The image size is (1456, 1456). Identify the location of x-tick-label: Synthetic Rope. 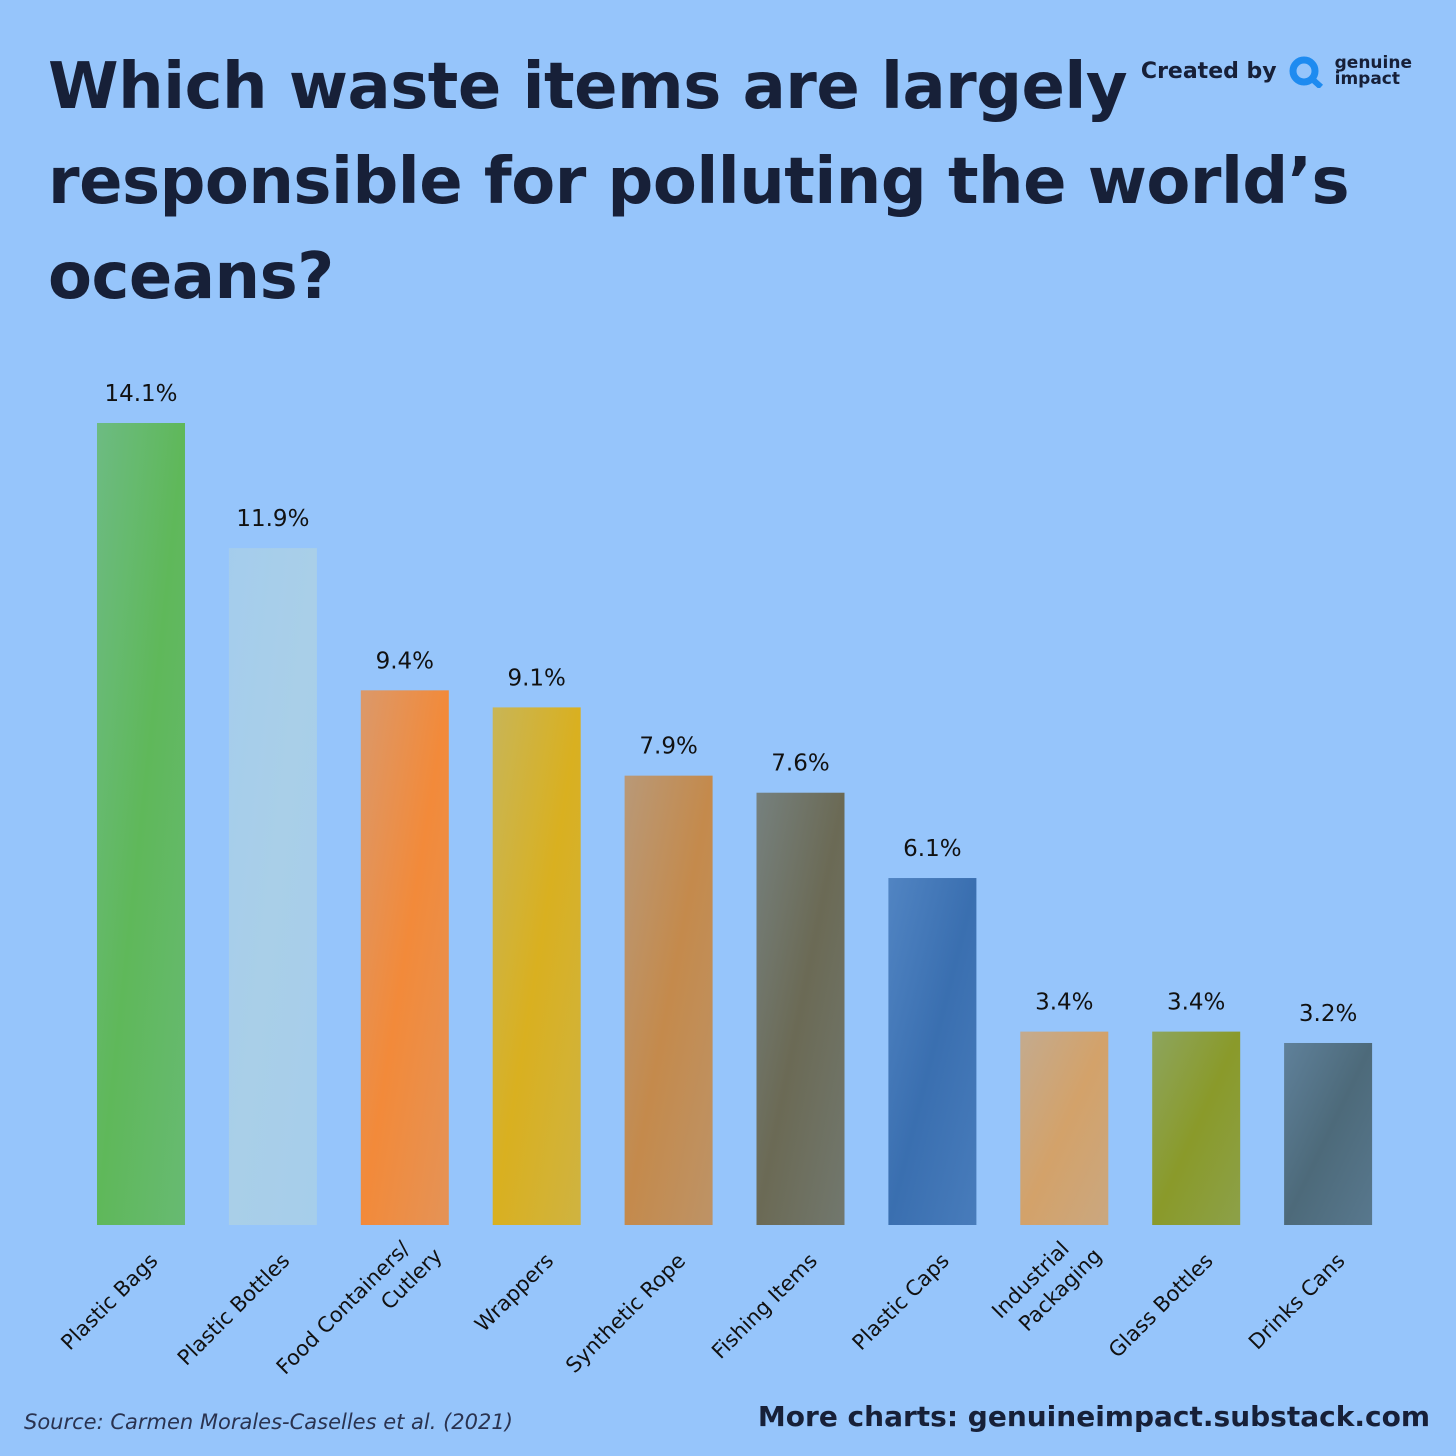
(625, 1313).